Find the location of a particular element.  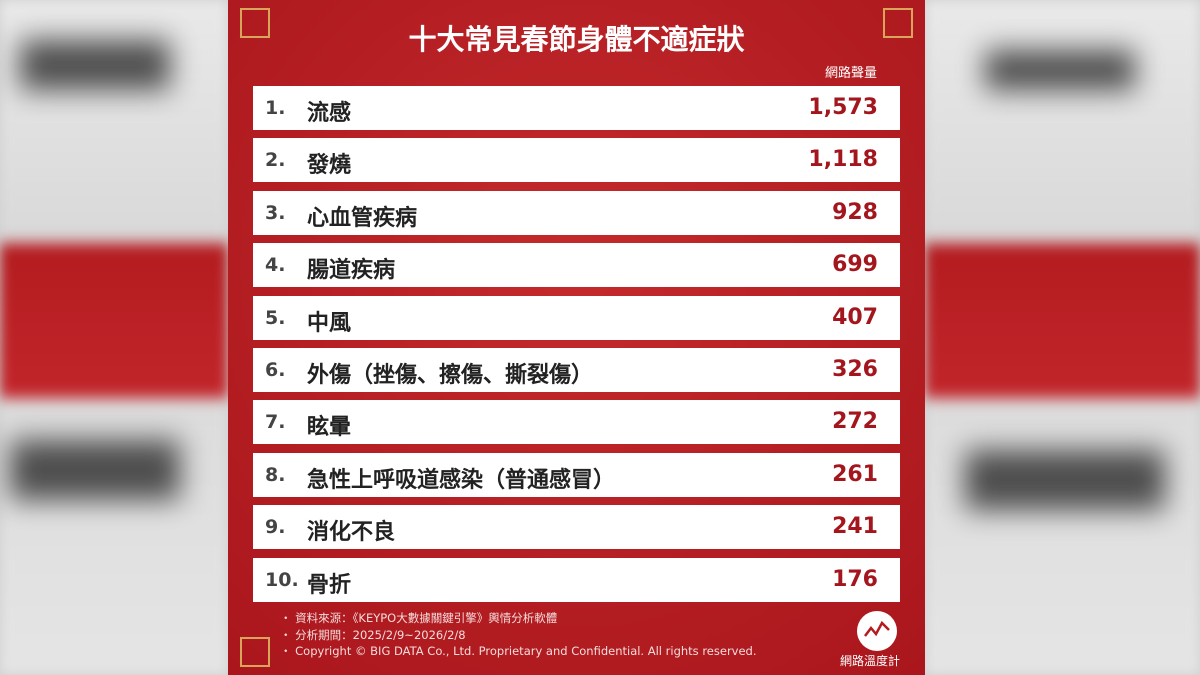

rank: 7. is located at coordinates (275, 422).